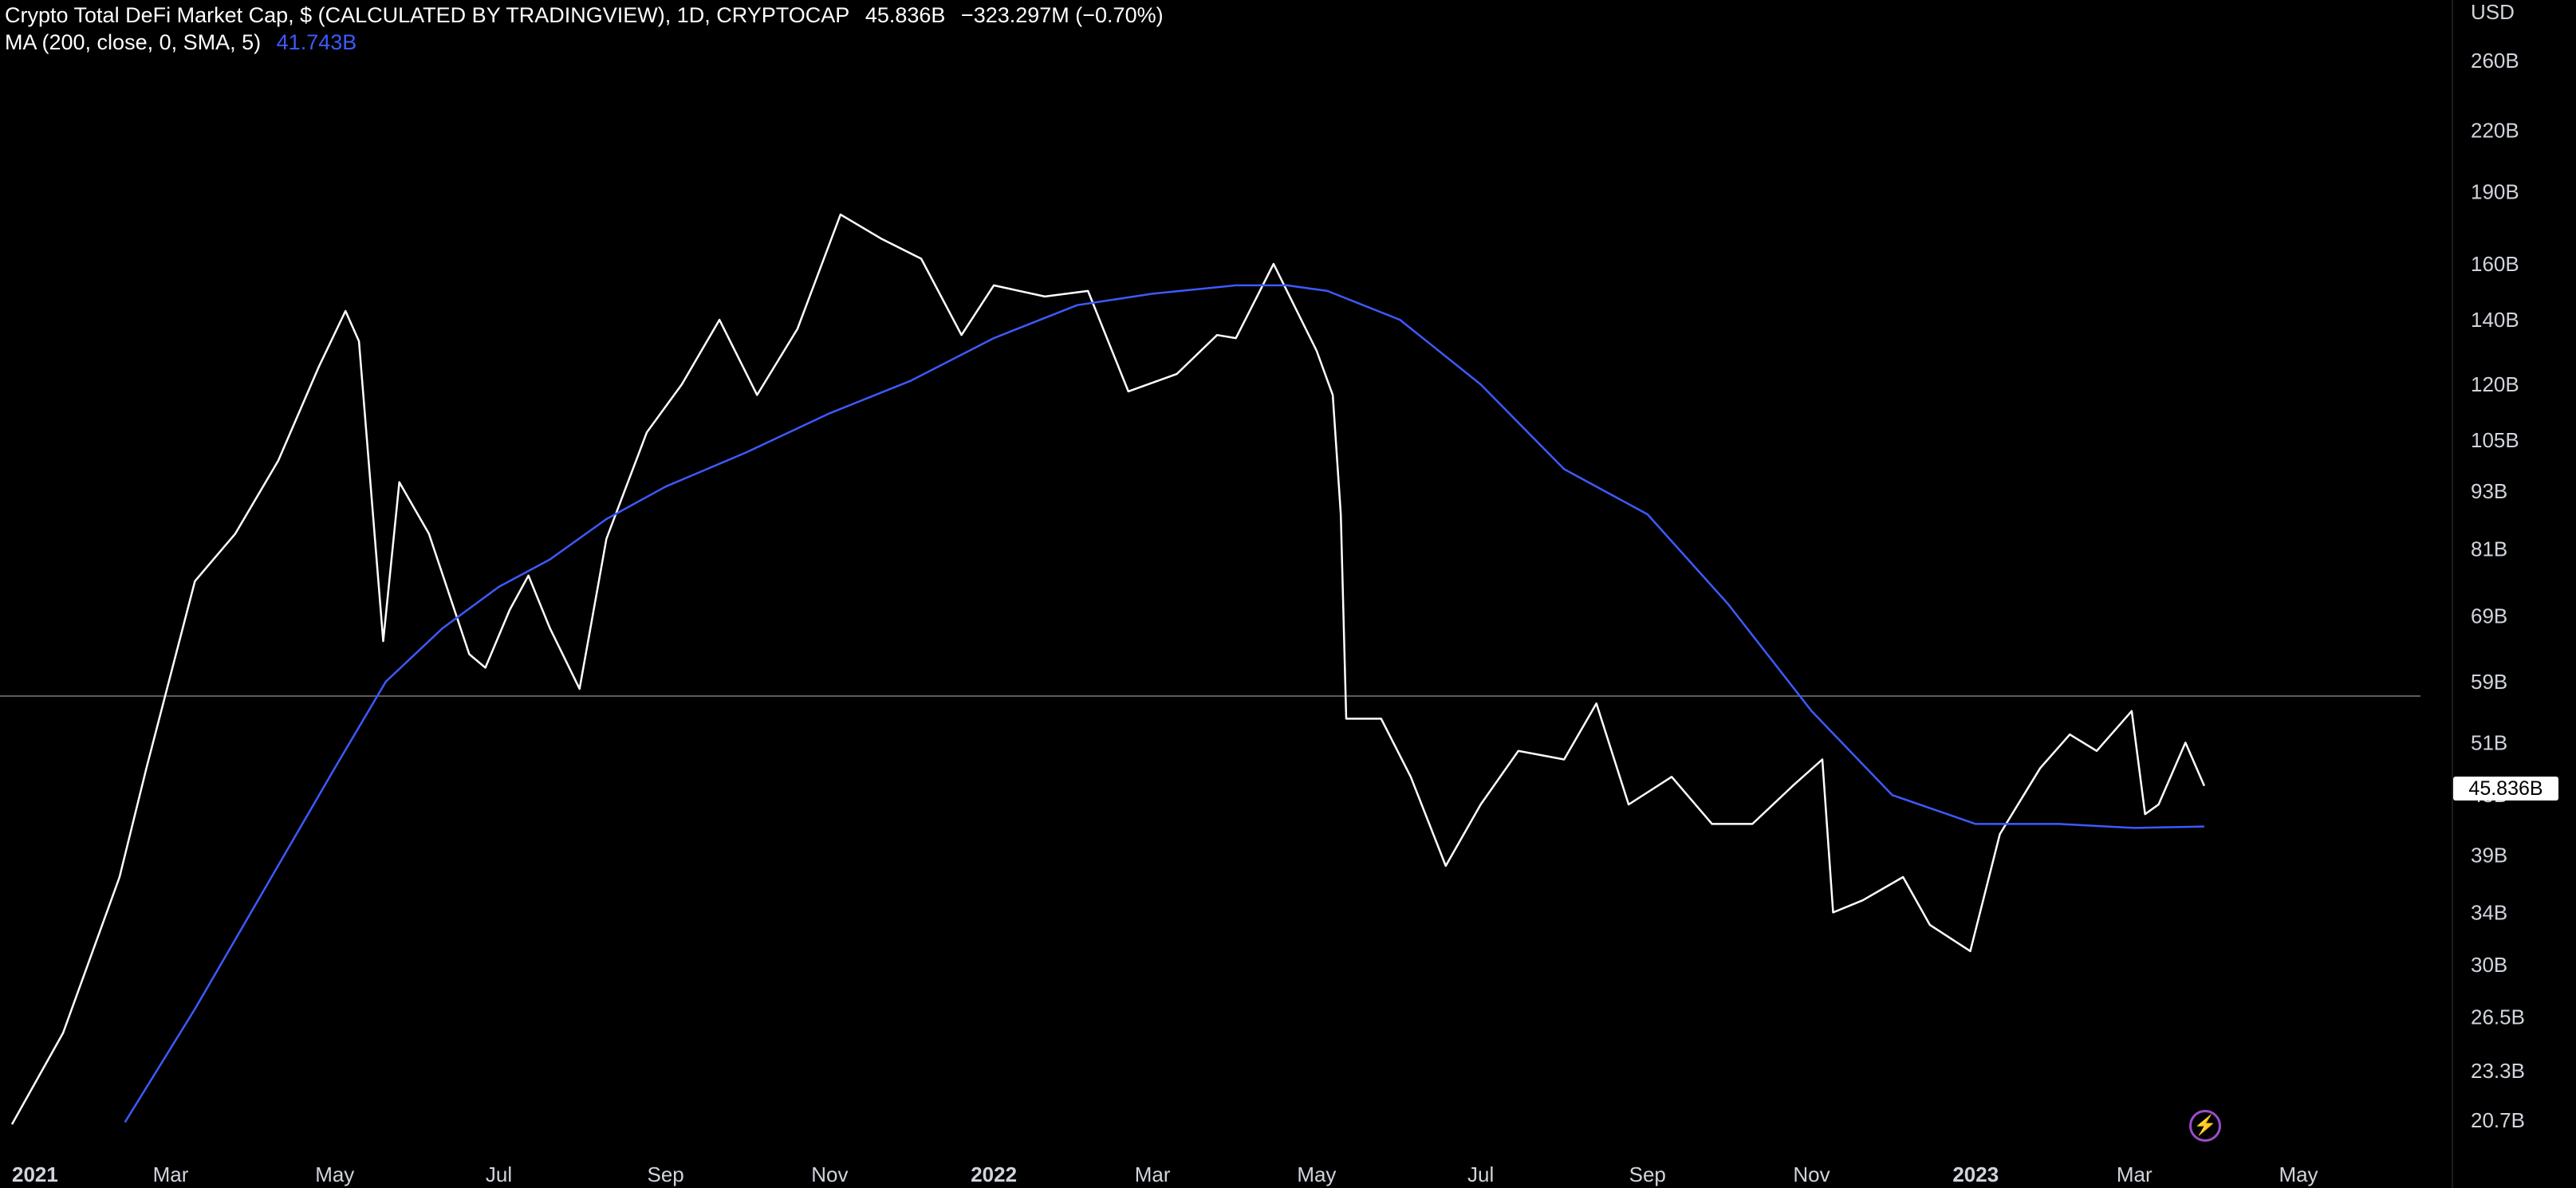  What do you see at coordinates (2495, 440) in the screenshot?
I see `y-tick-label: 105B` at bounding box center [2495, 440].